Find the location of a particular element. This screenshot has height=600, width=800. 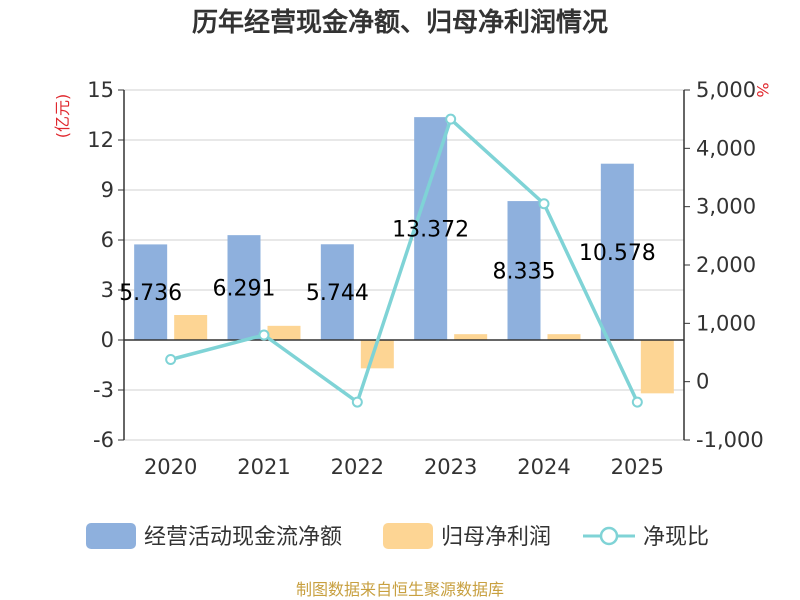

right-axis-tick-label: 3,000 is located at coordinates (726, 207).